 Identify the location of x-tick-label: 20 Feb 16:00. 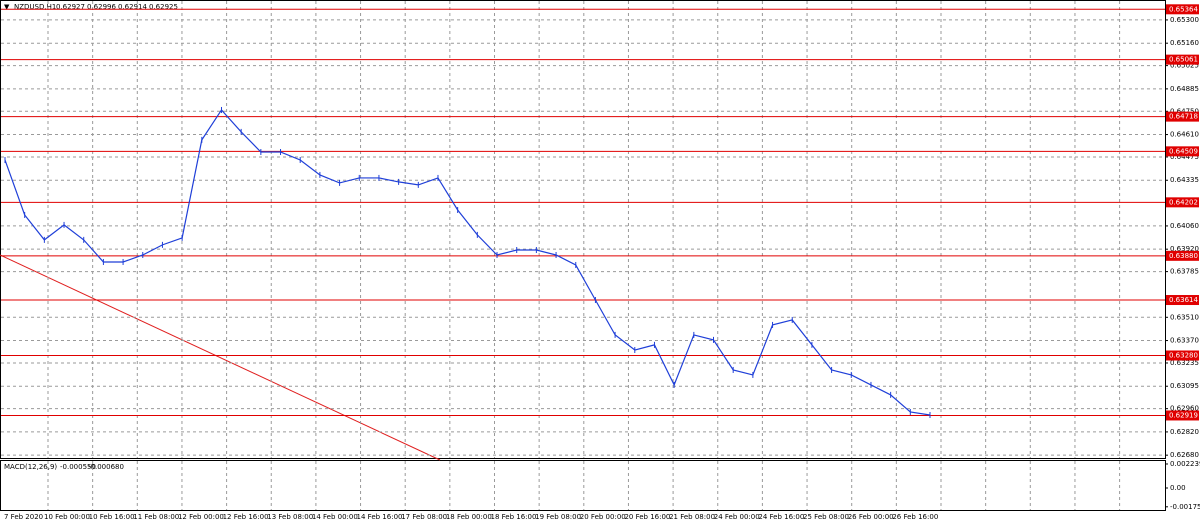
(647, 517).